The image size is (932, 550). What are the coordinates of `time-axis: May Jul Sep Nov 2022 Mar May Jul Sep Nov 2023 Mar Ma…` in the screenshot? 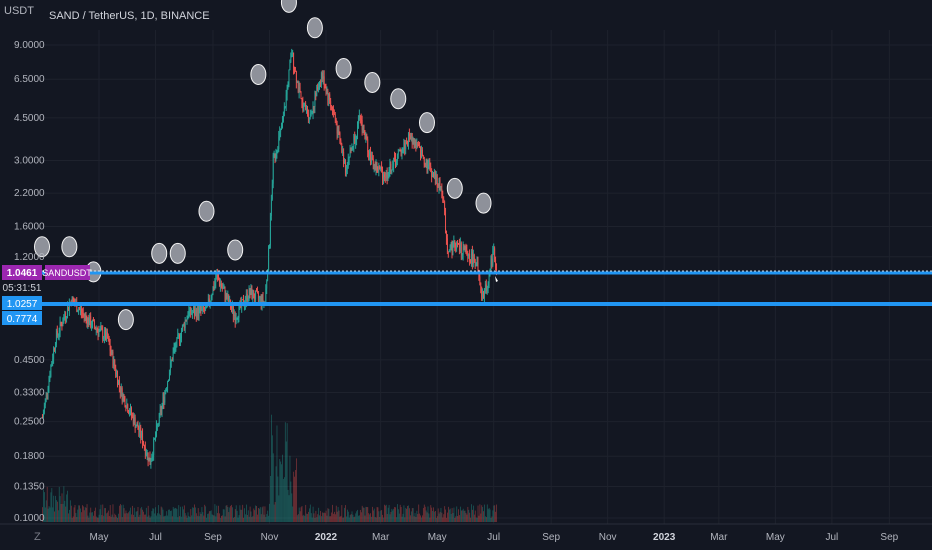 It's located at (494, 537).